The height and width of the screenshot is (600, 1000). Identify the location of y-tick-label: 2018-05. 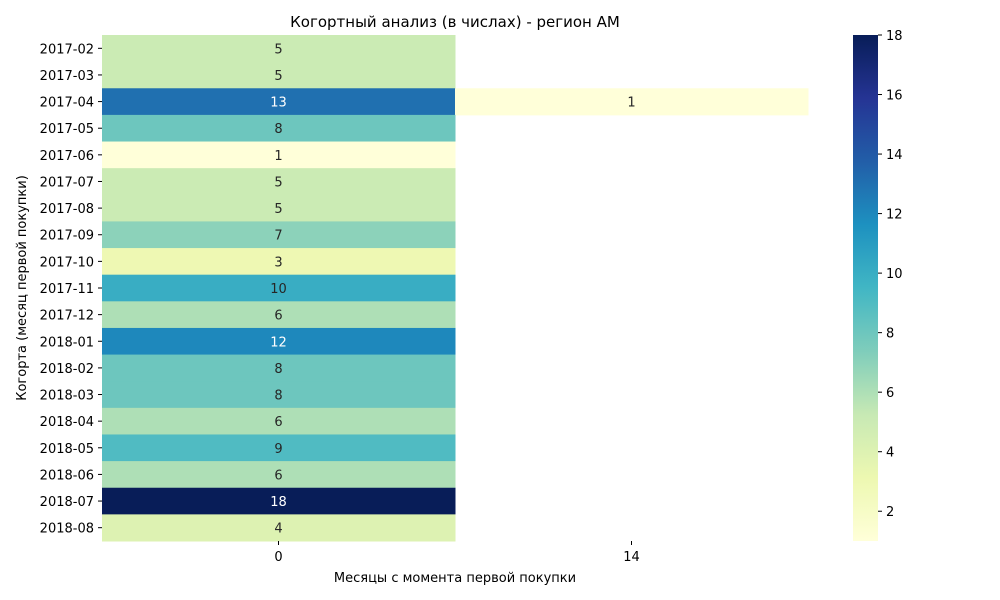
(67, 449).